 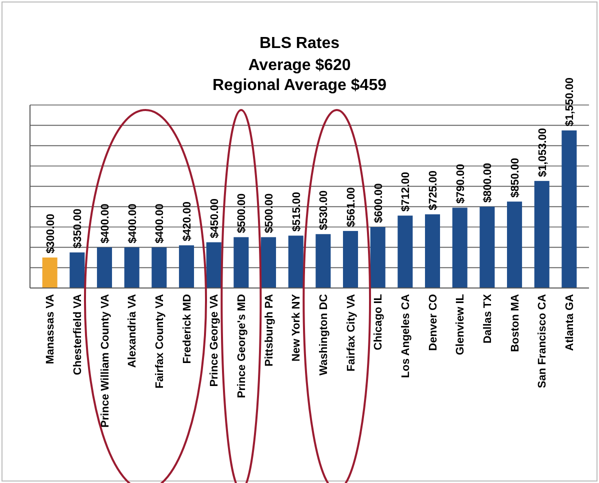 I want to click on x-tick-label: Fairfax County VA, so click(x=160, y=341).